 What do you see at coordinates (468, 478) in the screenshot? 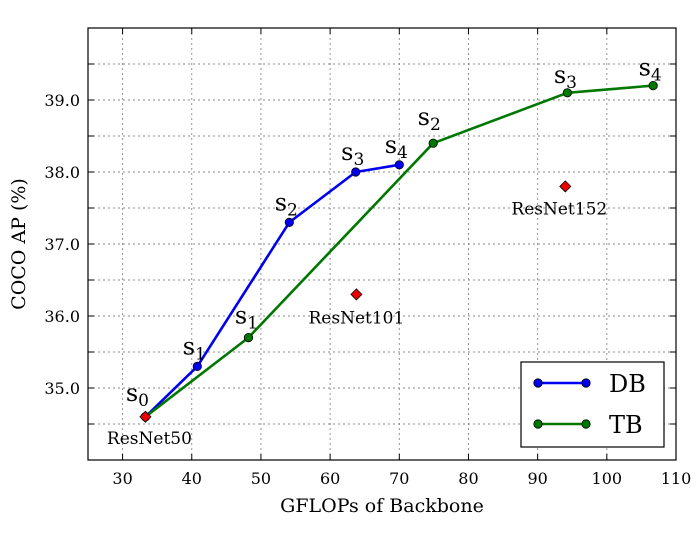
I see `x-tick-label: 80` at bounding box center [468, 478].